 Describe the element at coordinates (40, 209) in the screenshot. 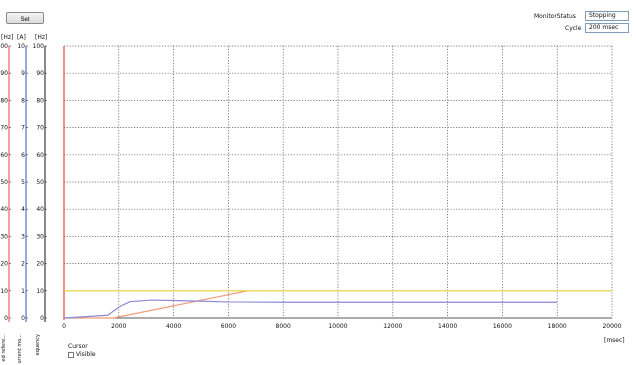

I see `y-tick-hz-right: 40` at that location.